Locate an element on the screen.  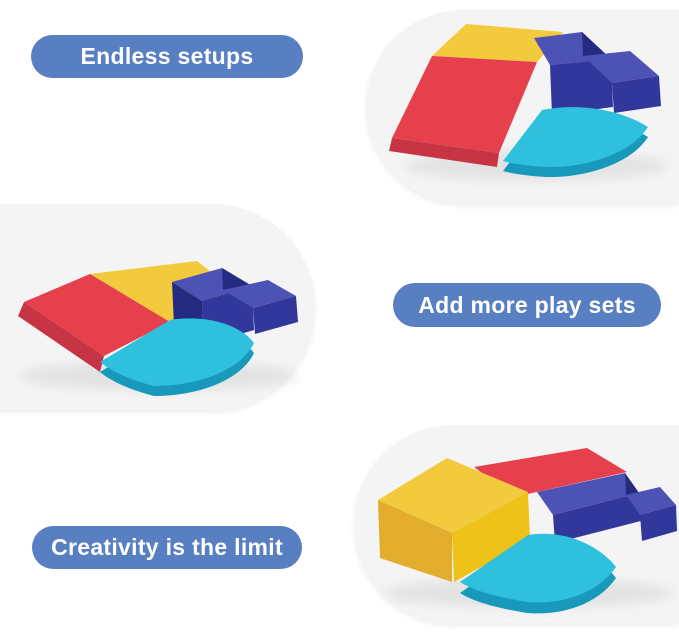
endless-setups-label: Endless setups is located at coordinates (167, 56).